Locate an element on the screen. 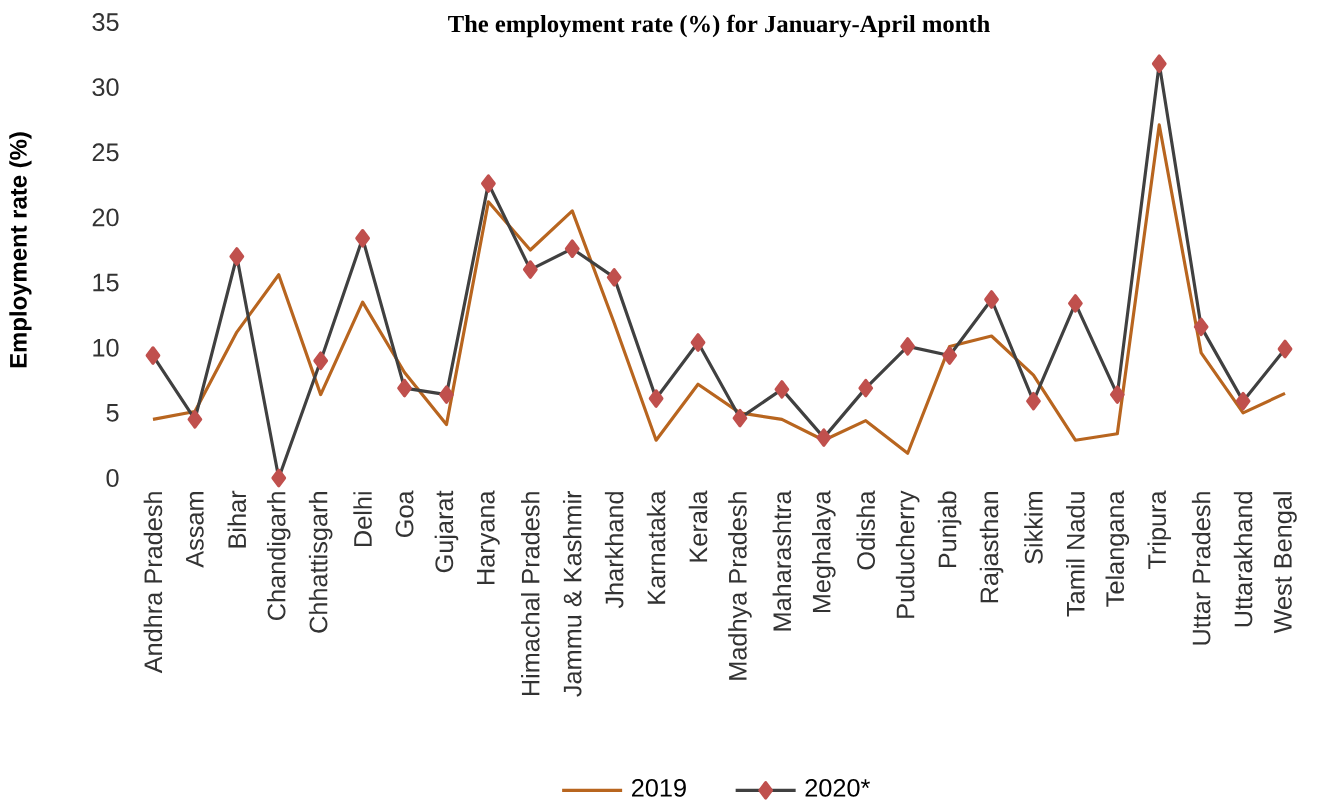  x-tick-label: Uttar Pradesh is located at coordinates (1201, 568).